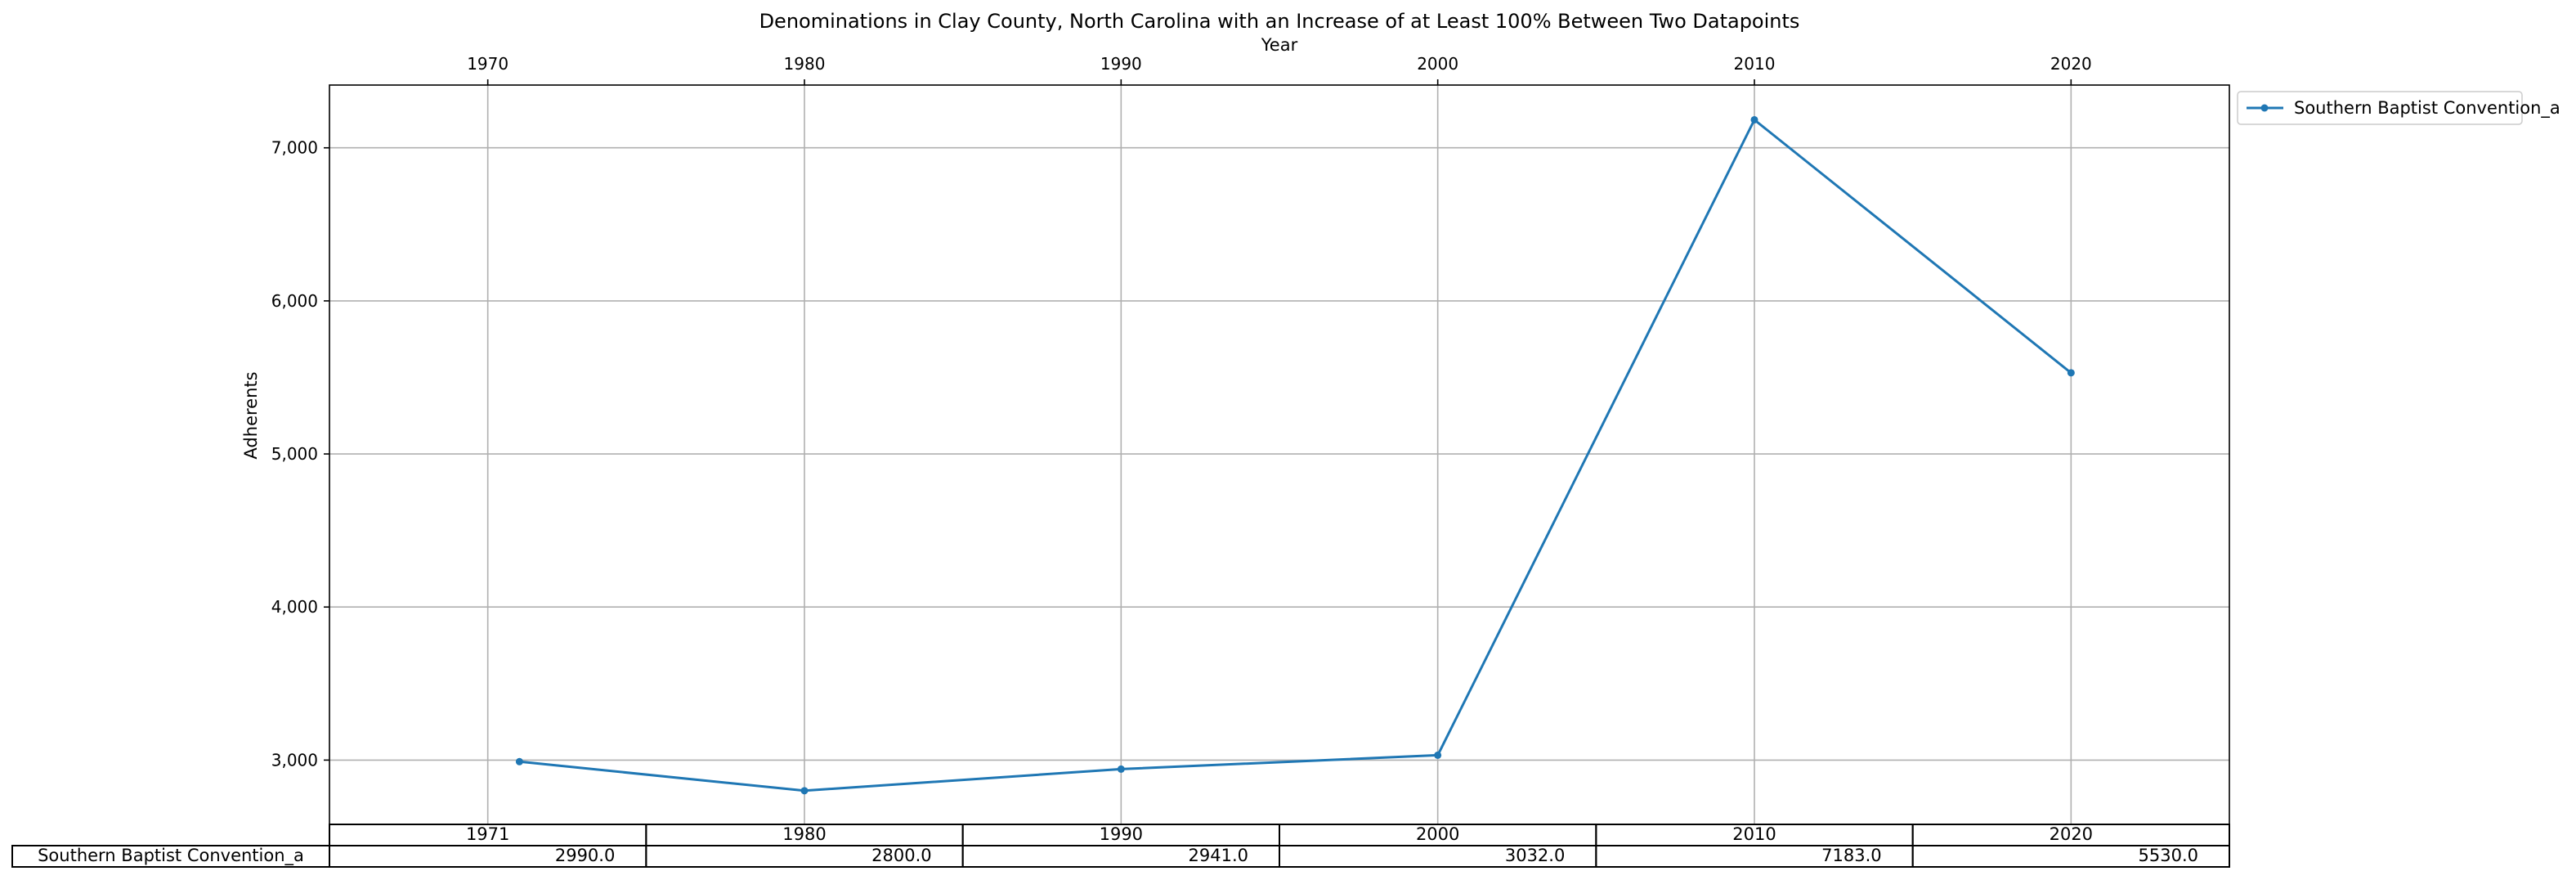 This screenshot has width=2576, height=880. I want to click on table-column-label: 2020, so click(2071, 834).